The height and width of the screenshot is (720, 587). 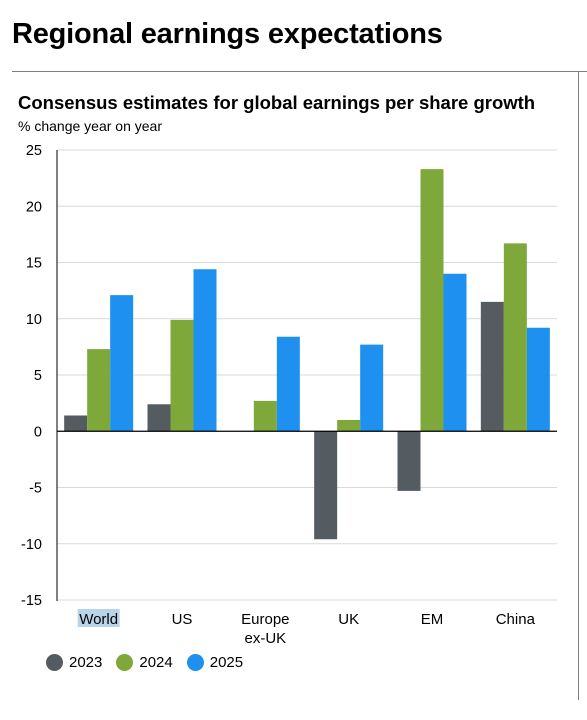 I want to click on x-category-label: Europe, so click(x=265, y=619).